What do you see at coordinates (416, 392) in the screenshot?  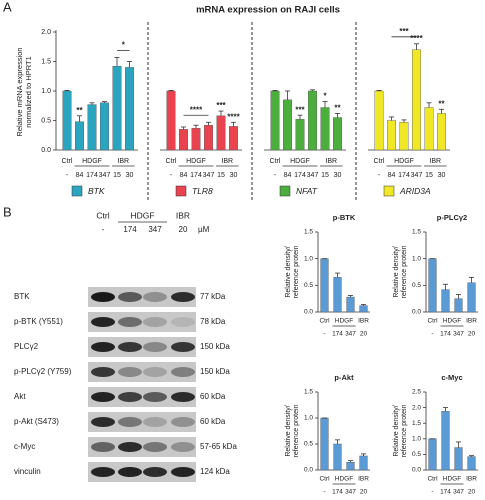 I see `y-tick-label: 2.5` at bounding box center [416, 392].